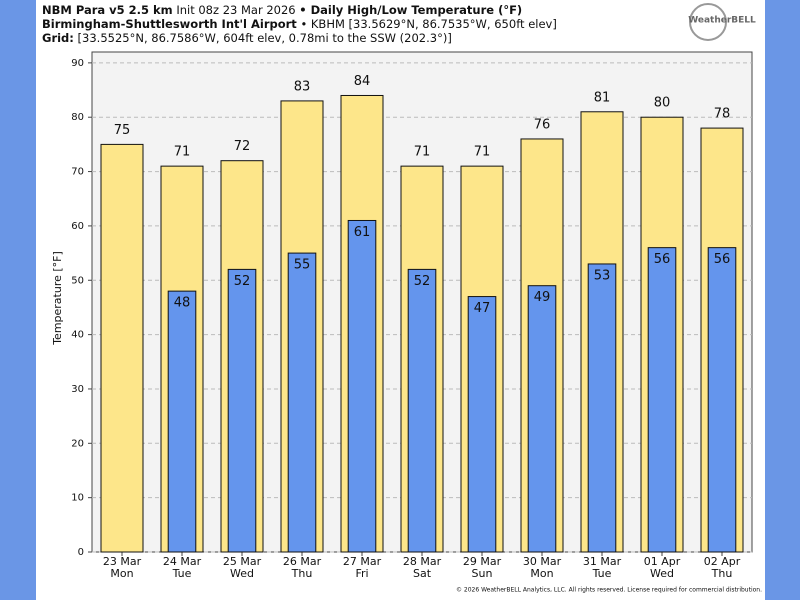  Describe the element at coordinates (722, 114) in the screenshot. I see `value-label: 78` at that location.